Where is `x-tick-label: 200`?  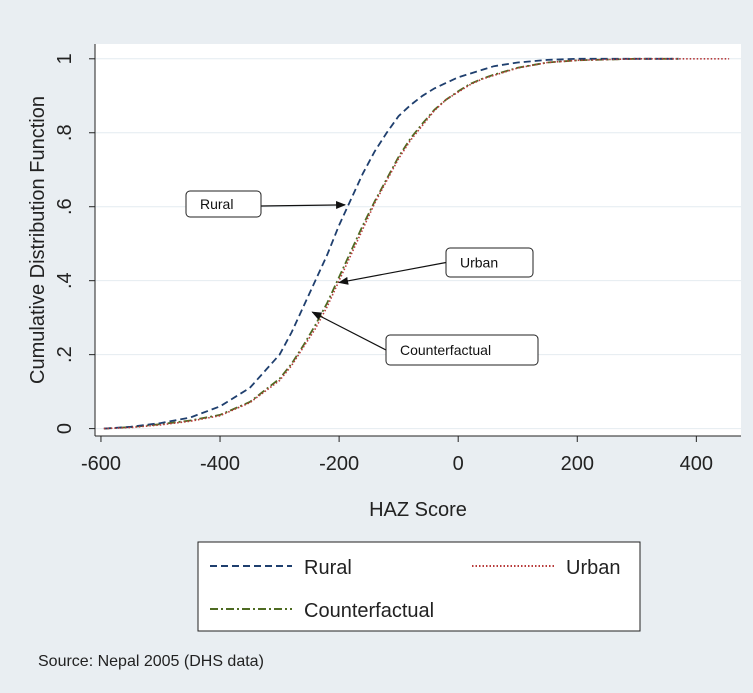
x-tick-label: 200 is located at coordinates (577, 464).